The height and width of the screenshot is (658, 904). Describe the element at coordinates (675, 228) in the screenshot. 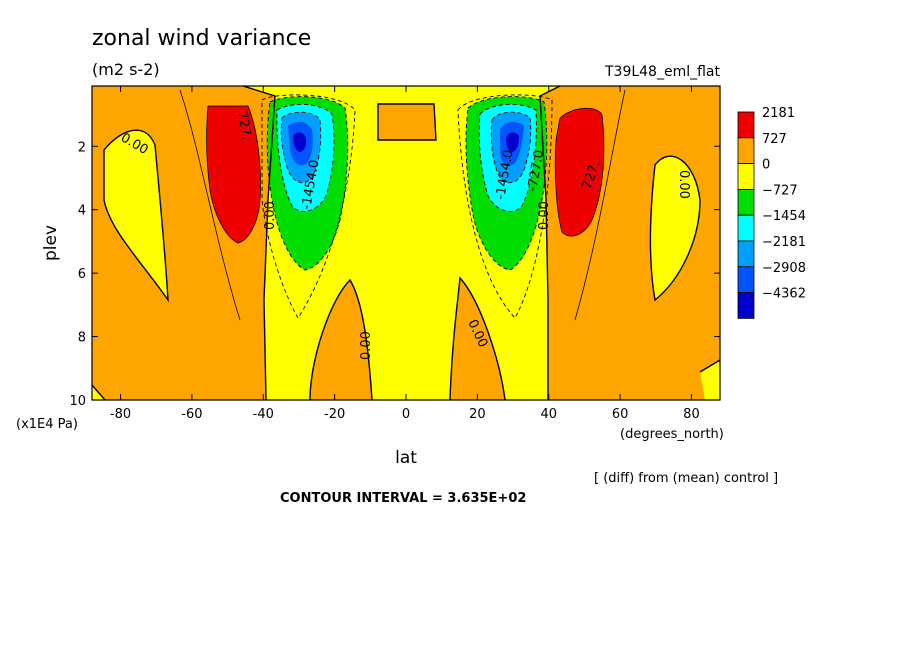

I see `band-neg-right-high` at that location.